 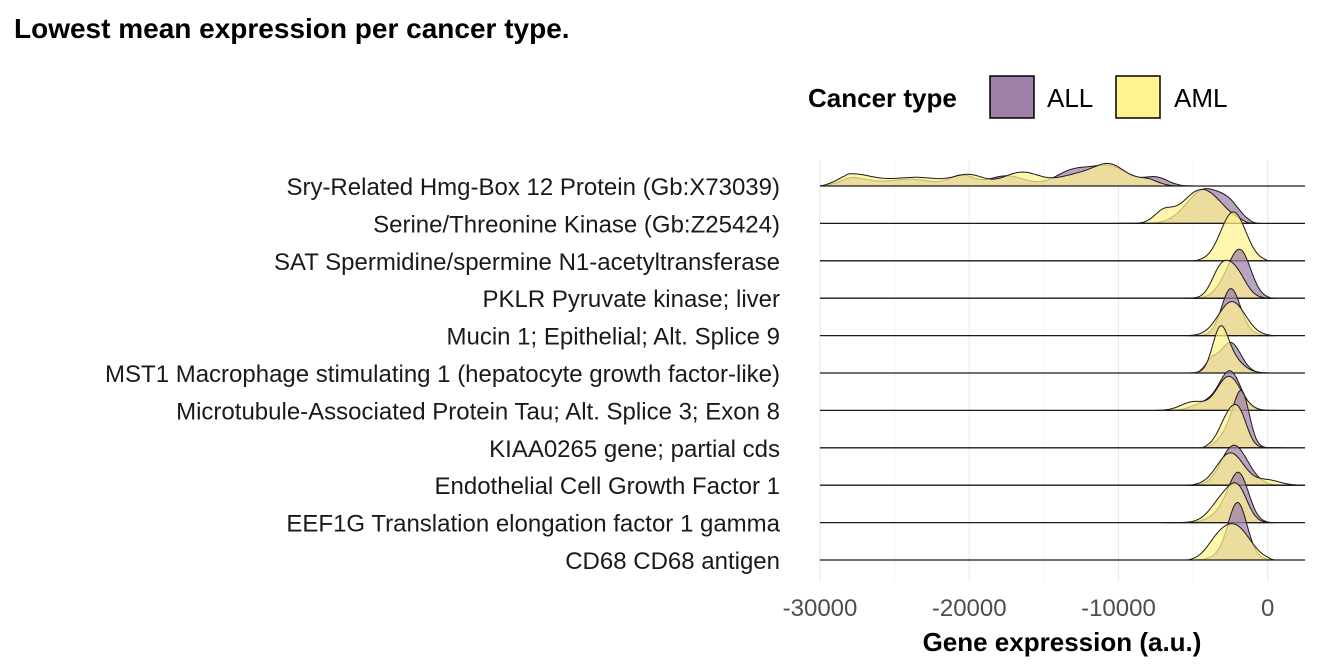 What do you see at coordinates (292, 28) in the screenshot?
I see `chart-title: Lowest mean expression per cancer type.` at bounding box center [292, 28].